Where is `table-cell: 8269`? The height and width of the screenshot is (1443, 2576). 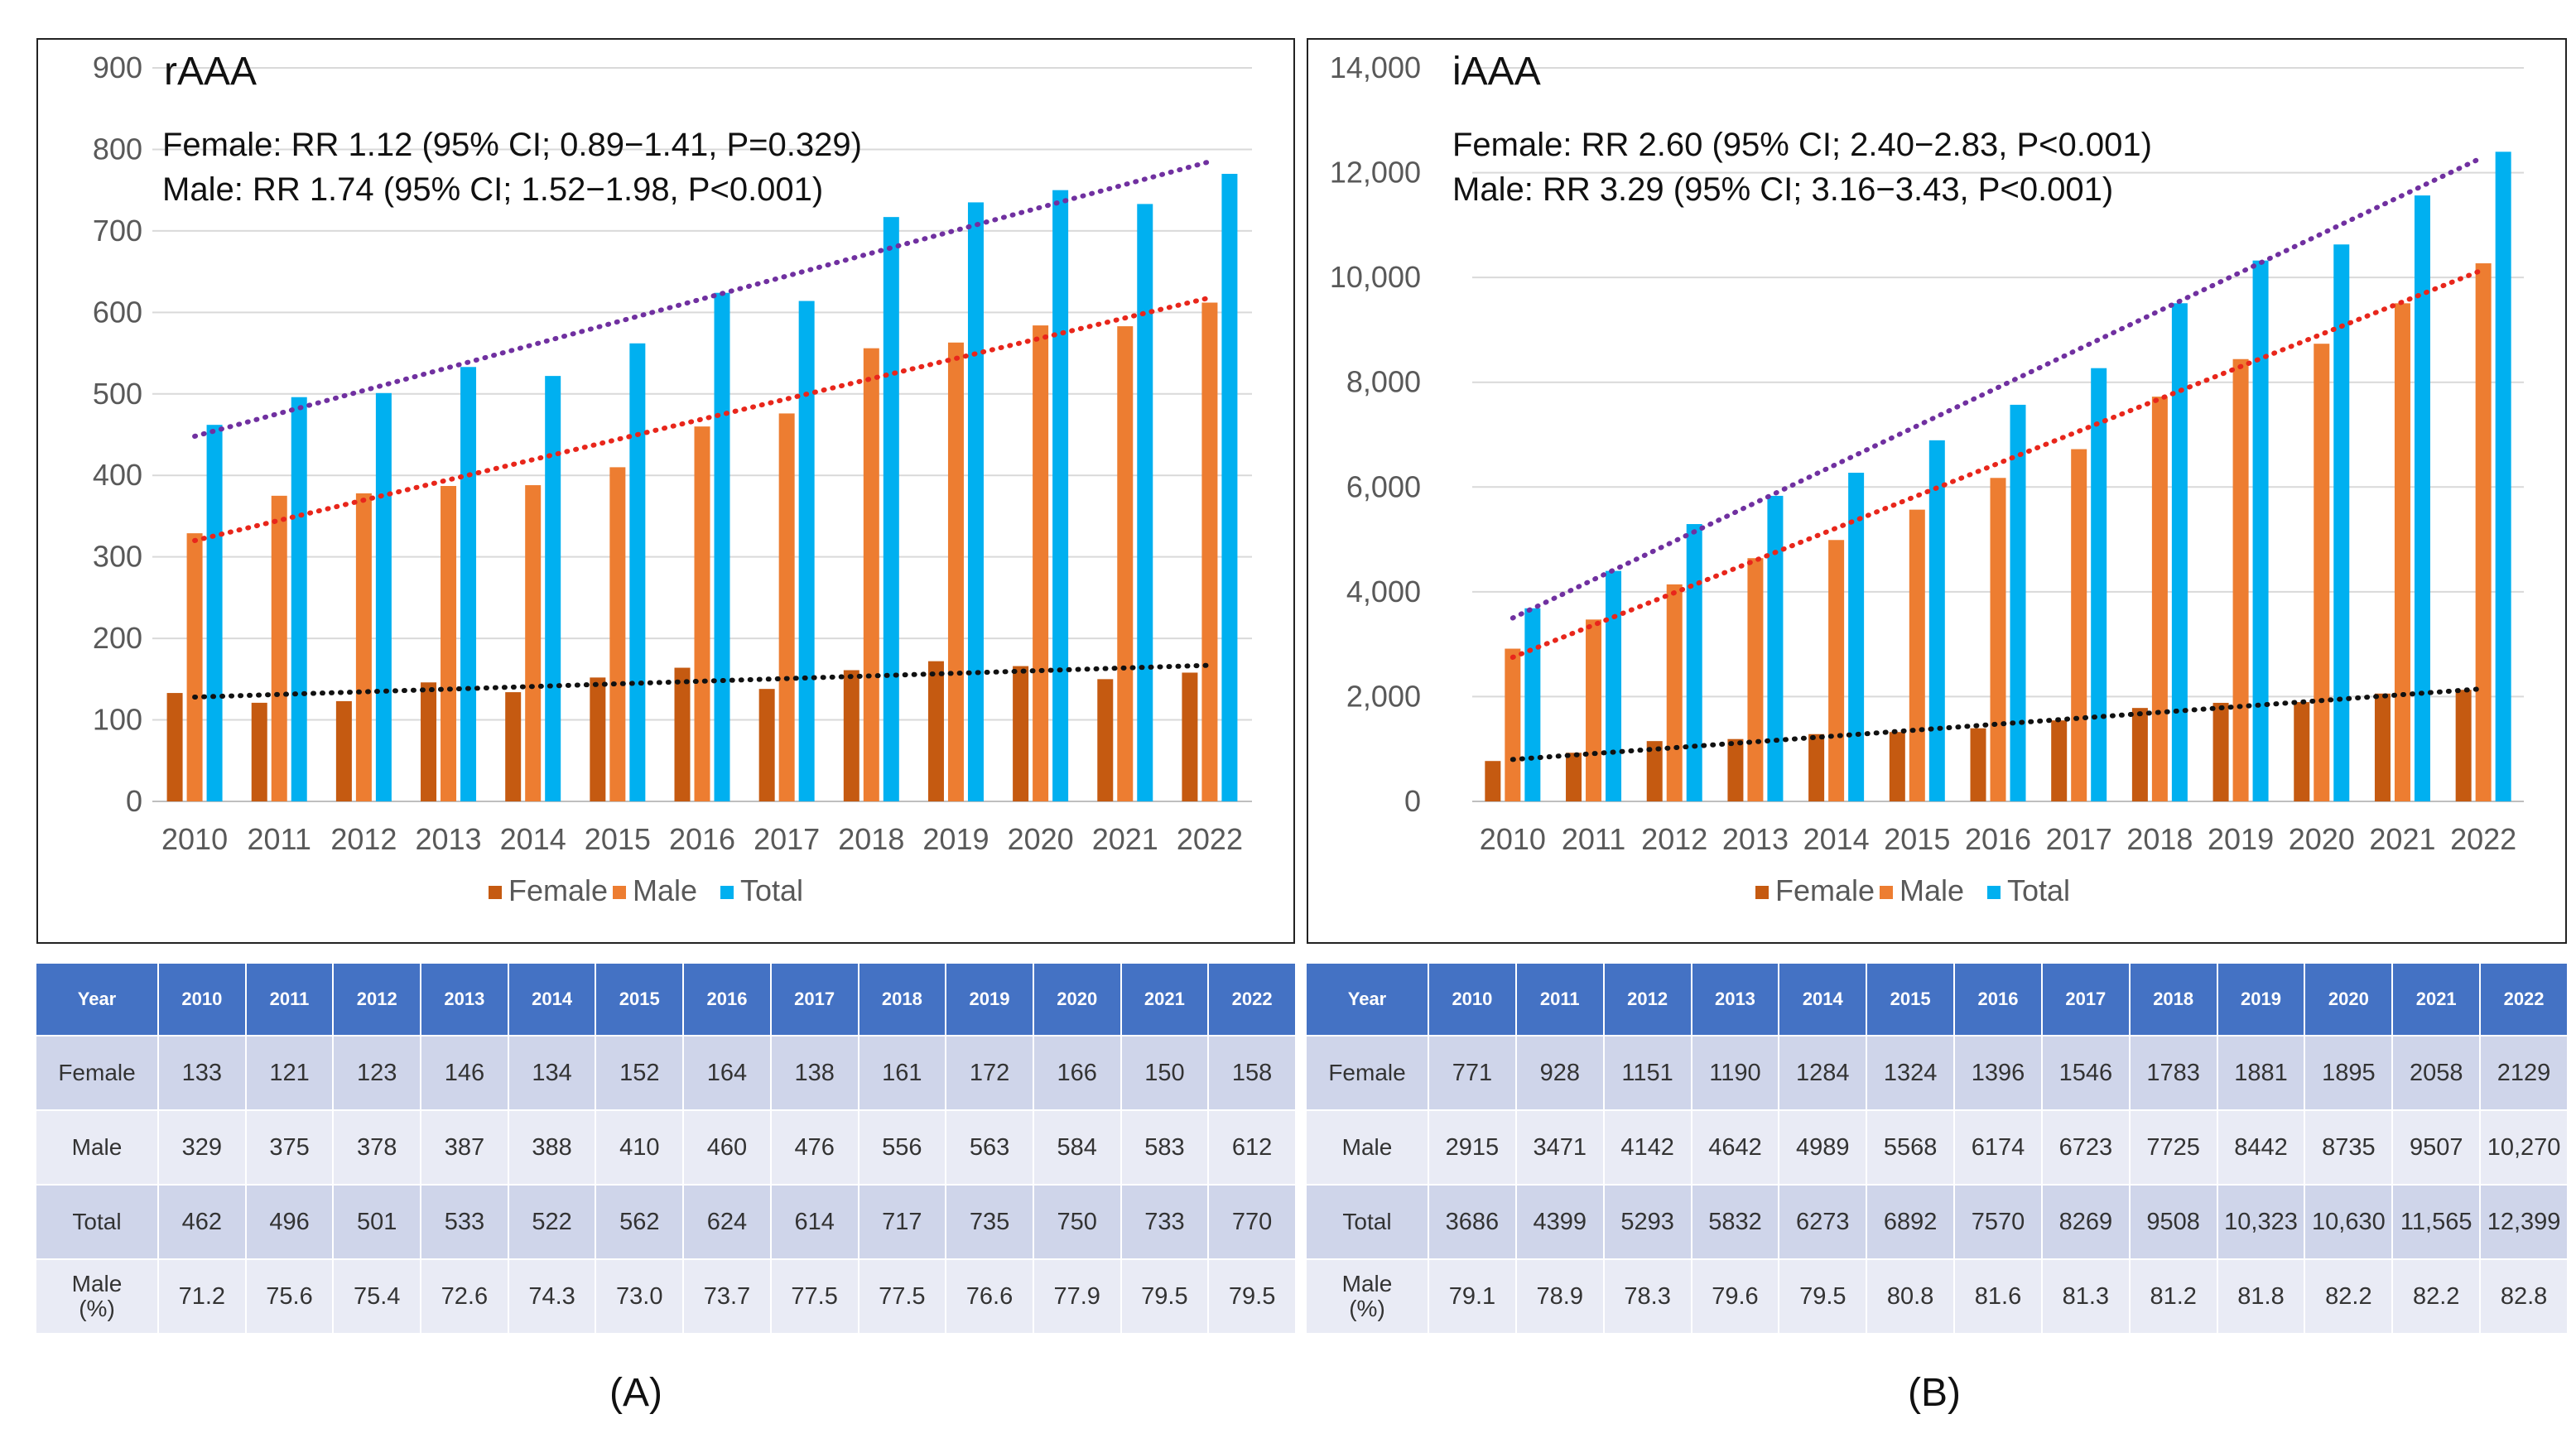 table-cell: 8269 is located at coordinates (2085, 1222).